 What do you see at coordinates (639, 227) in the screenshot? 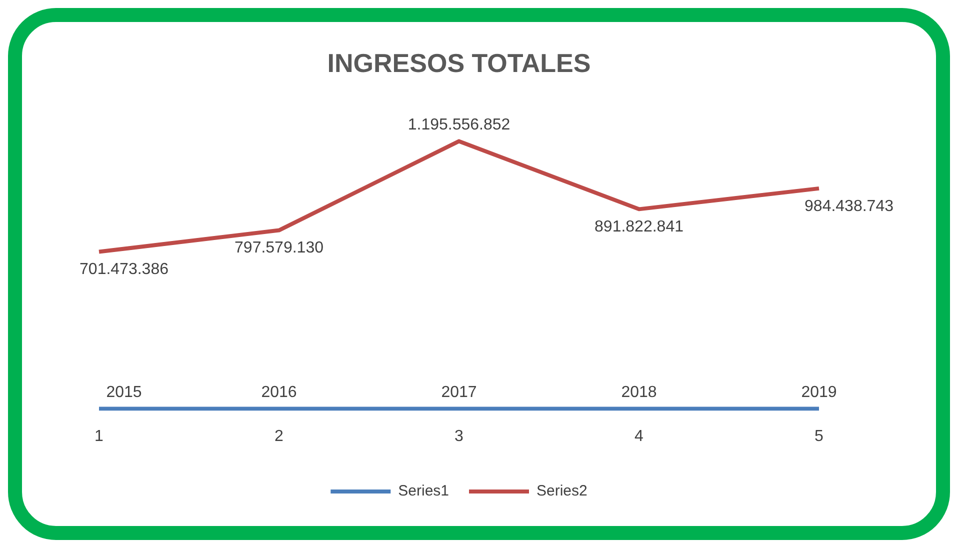
I see `data-label: 891.822.841` at bounding box center [639, 227].